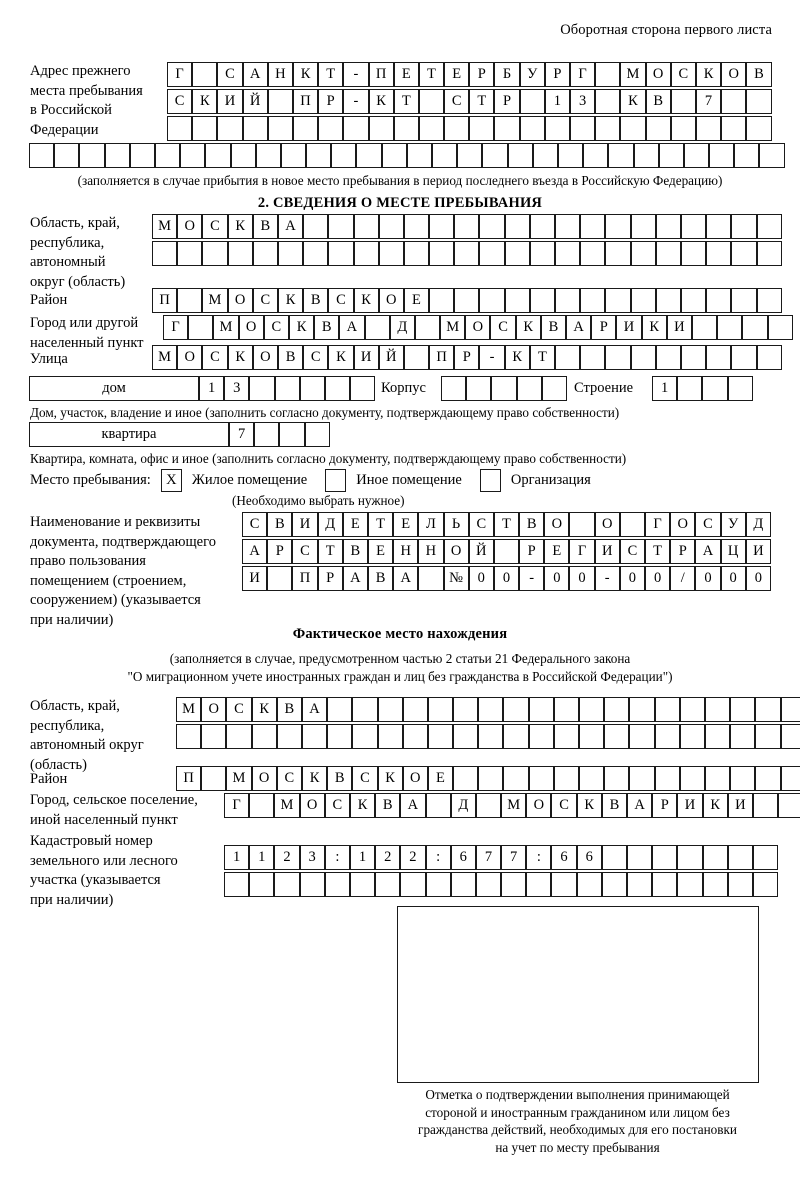 The height and width of the screenshot is (1180, 800). What do you see at coordinates (431, 524) in the screenshot?
I see `comb-cell: Л` at bounding box center [431, 524].